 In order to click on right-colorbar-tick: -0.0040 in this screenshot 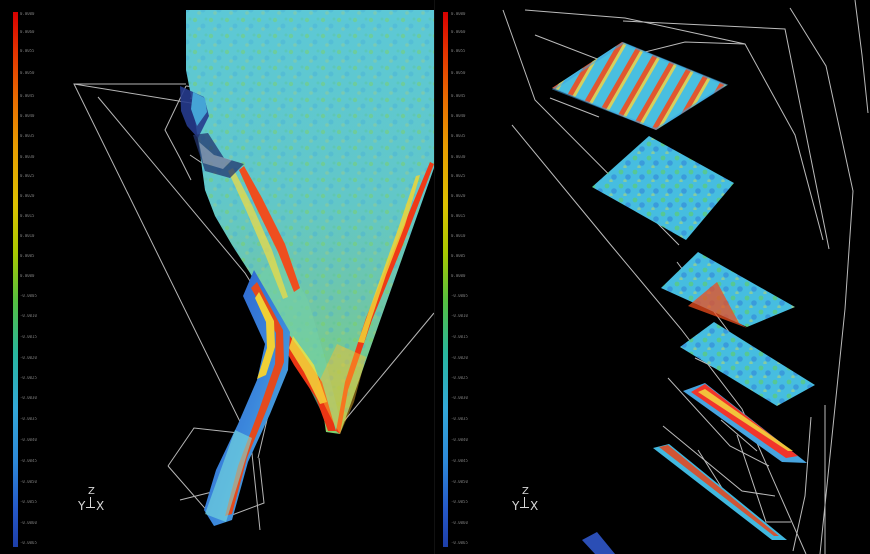, I will do `click(459, 440)`.